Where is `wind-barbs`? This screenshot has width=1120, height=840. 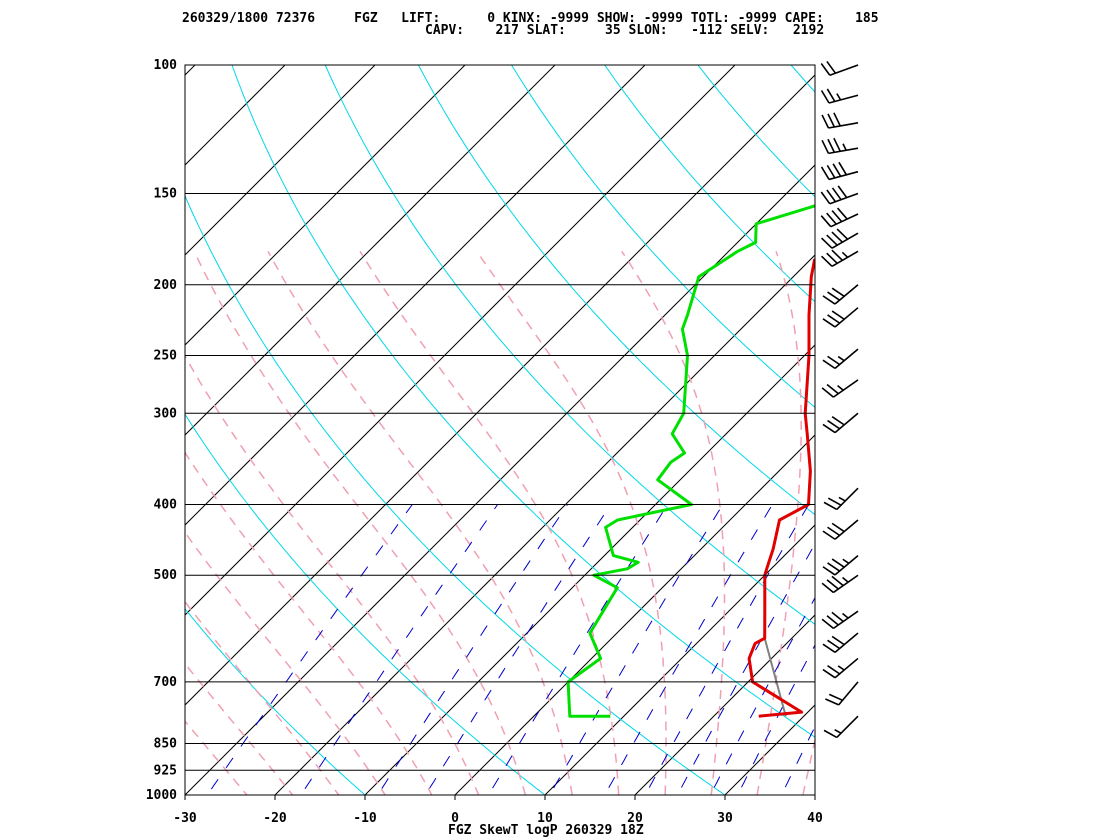
wind-barbs is located at coordinates (839, 399).